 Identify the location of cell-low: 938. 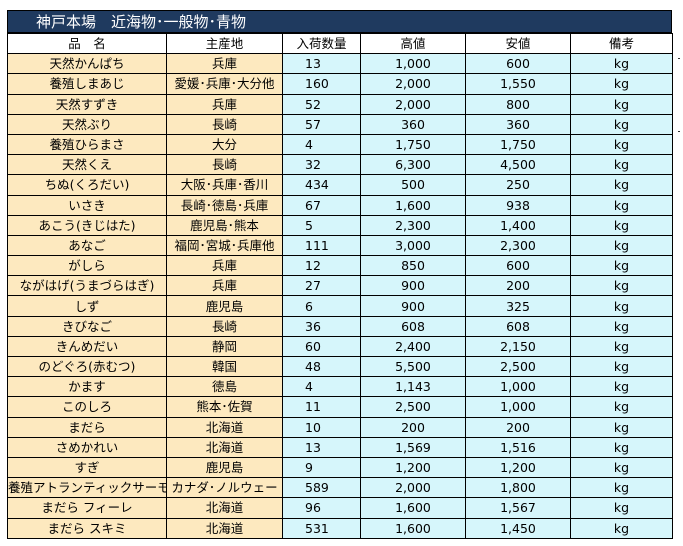
(518, 205).